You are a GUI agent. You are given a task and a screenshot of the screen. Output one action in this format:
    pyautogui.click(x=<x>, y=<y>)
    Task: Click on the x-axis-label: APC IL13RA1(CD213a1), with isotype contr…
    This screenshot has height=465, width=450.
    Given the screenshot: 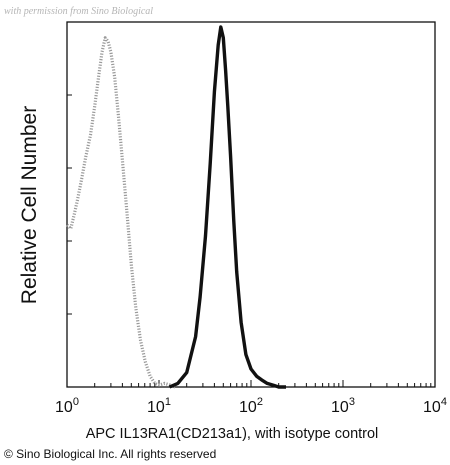 What is the action you would take?
    pyautogui.click(x=232, y=434)
    